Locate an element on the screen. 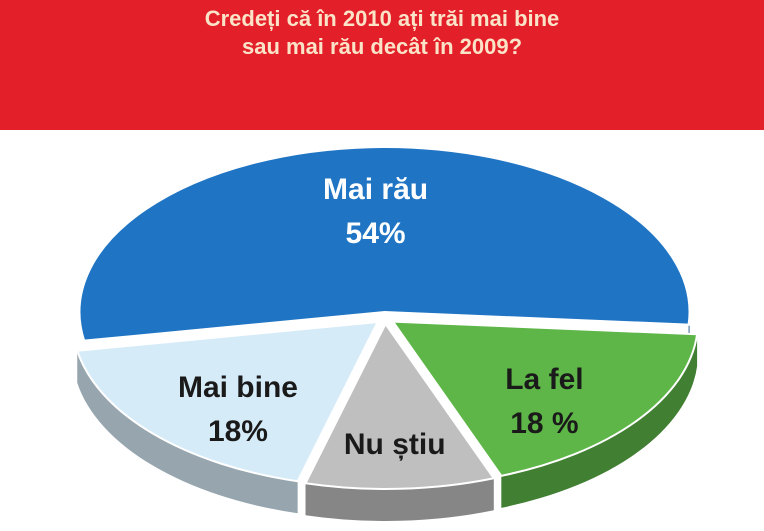 The height and width of the screenshot is (531, 764). slice-label: Nu știu is located at coordinates (395, 444).